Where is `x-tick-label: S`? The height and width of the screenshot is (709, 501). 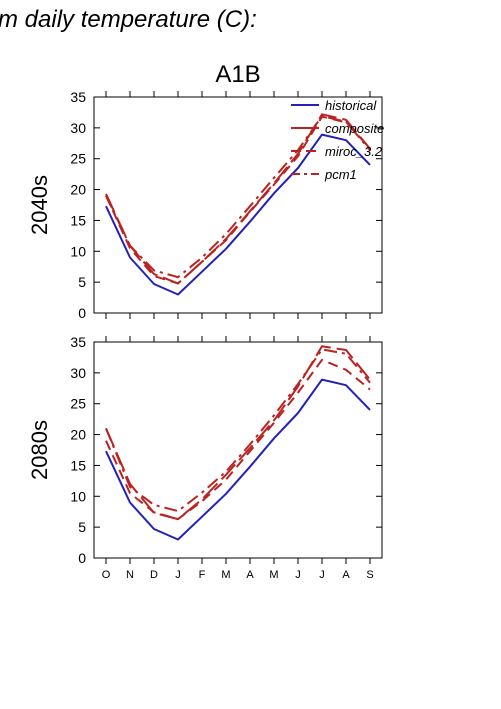 x-tick-label: S is located at coordinates (369, 575).